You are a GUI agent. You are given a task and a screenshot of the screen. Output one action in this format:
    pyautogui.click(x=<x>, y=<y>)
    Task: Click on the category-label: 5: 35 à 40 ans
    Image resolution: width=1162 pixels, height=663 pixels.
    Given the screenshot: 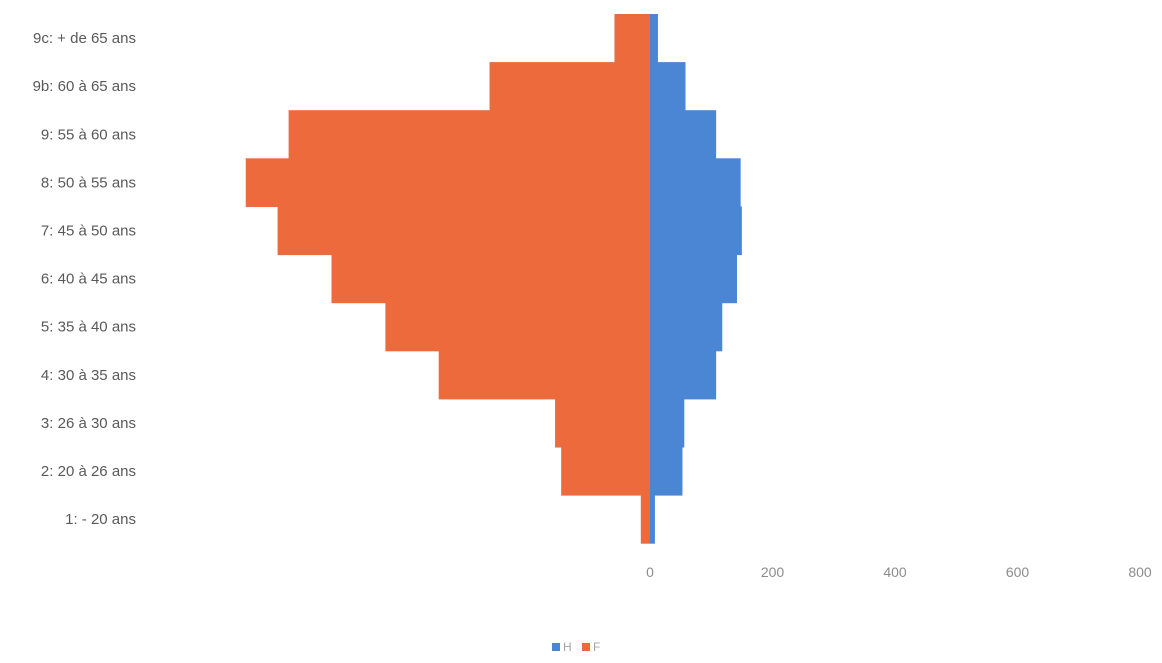 What is the action you would take?
    pyautogui.click(x=88, y=327)
    